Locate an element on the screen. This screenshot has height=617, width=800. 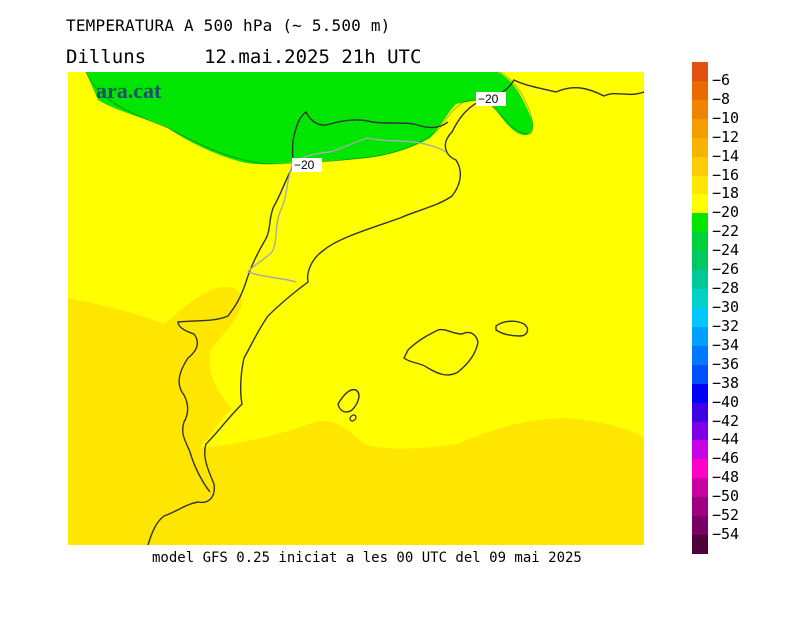
datetime-label: 12.mai.2025 21h UTC is located at coordinates (313, 57).